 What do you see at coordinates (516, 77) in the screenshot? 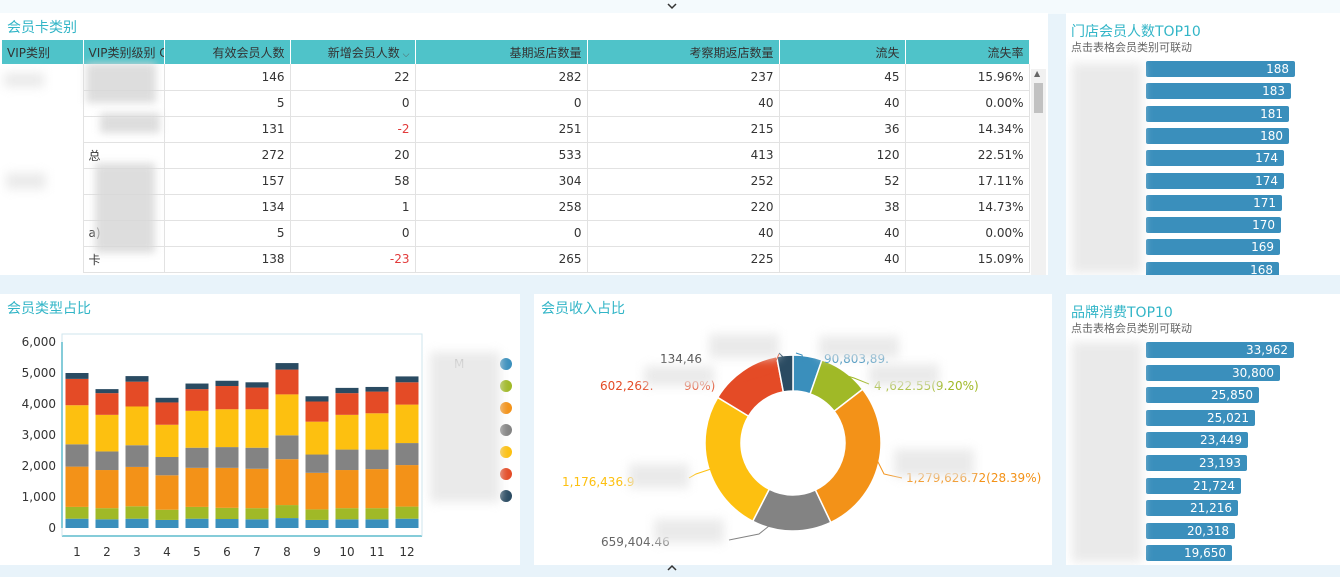
I see `table-row: 146 22 282 237 45 15.96%` at bounding box center [516, 77].